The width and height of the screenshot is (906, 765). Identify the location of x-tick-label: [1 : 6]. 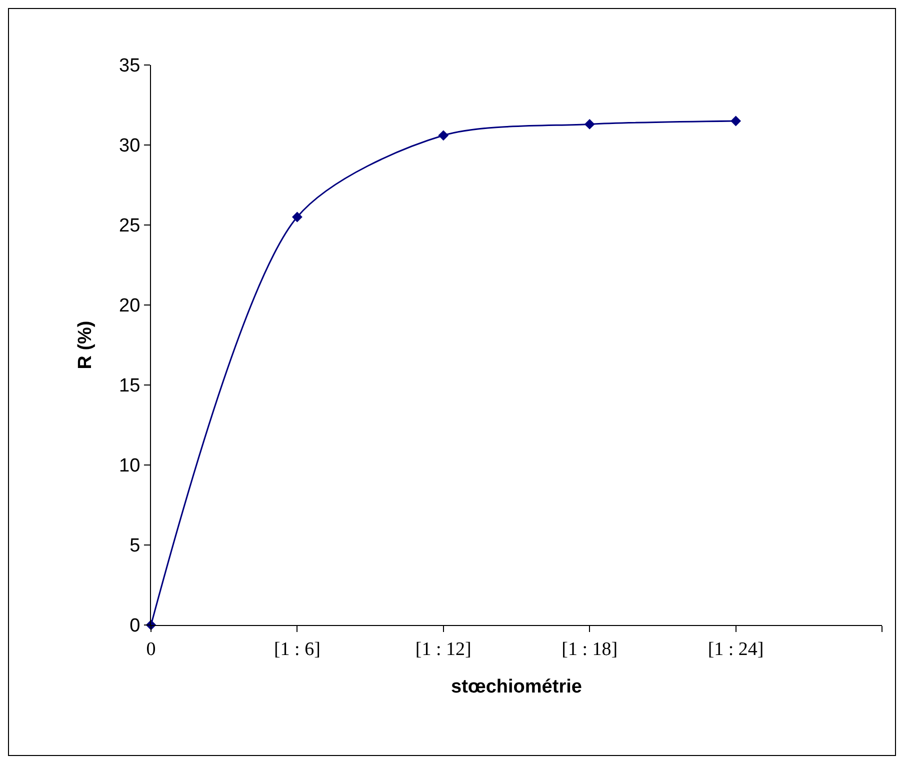
(297, 649).